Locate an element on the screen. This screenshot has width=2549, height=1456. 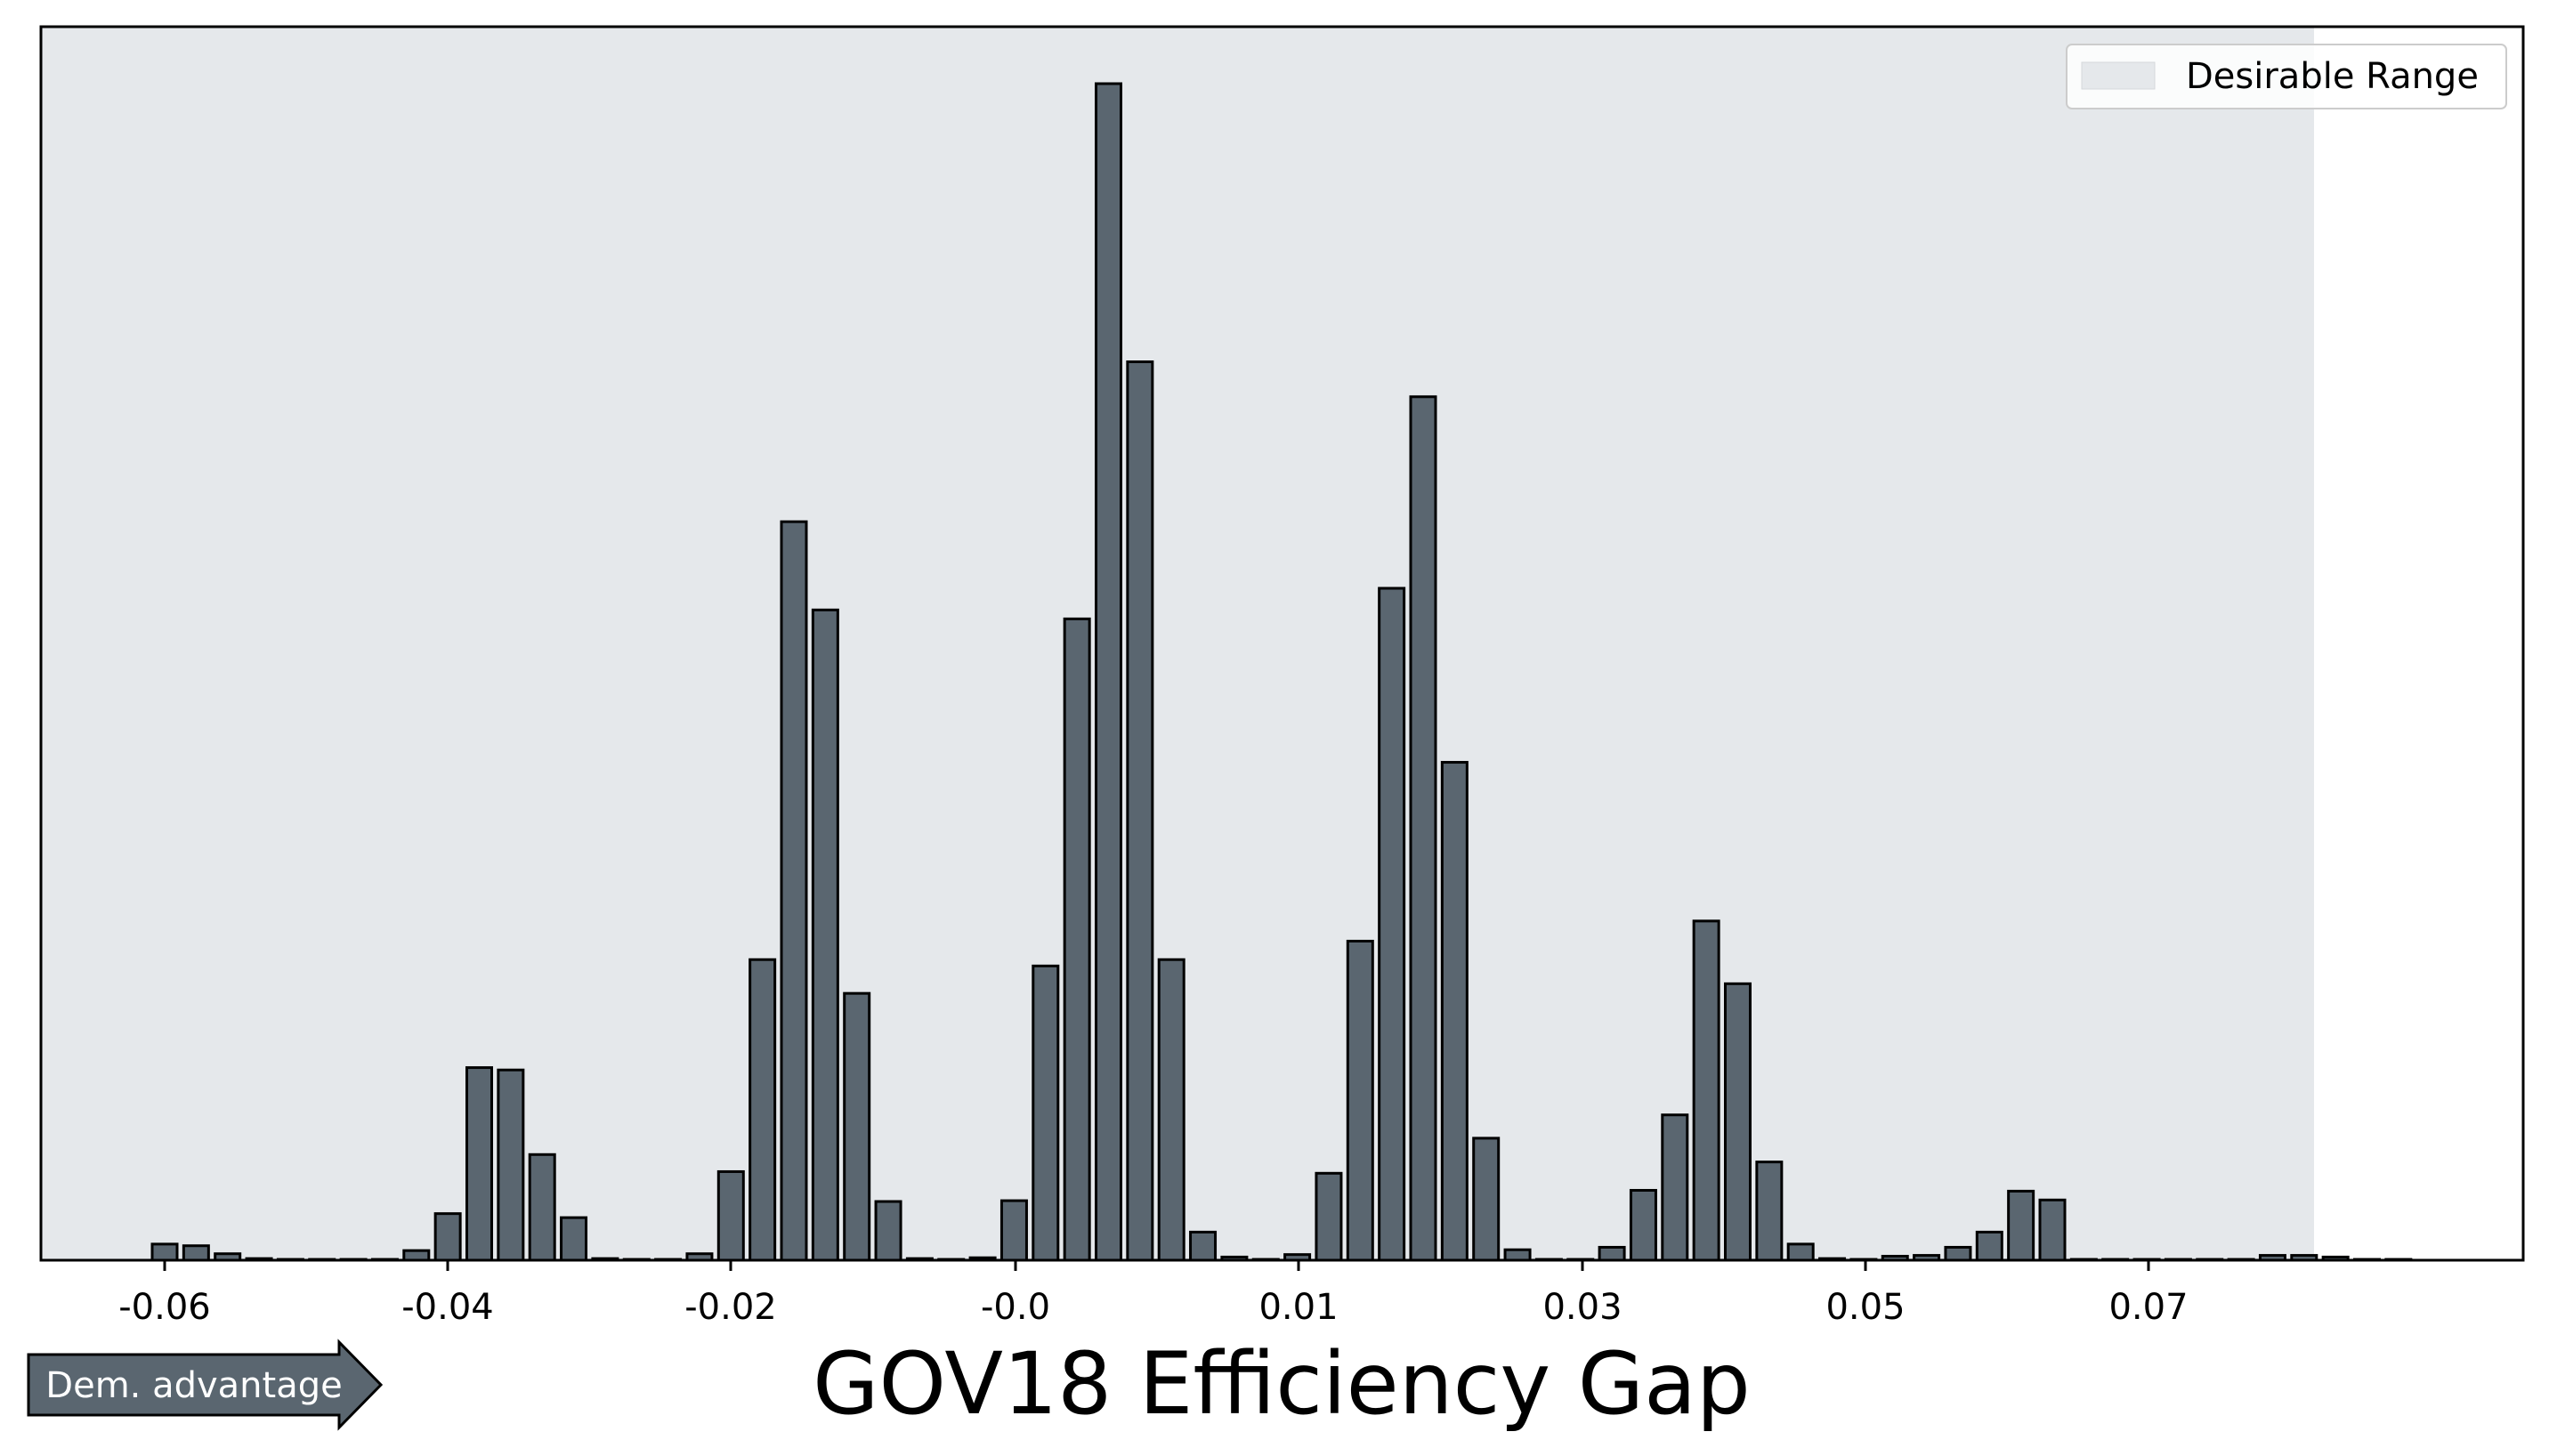
x-tick-label: 0.07 is located at coordinates (2148, 1307).